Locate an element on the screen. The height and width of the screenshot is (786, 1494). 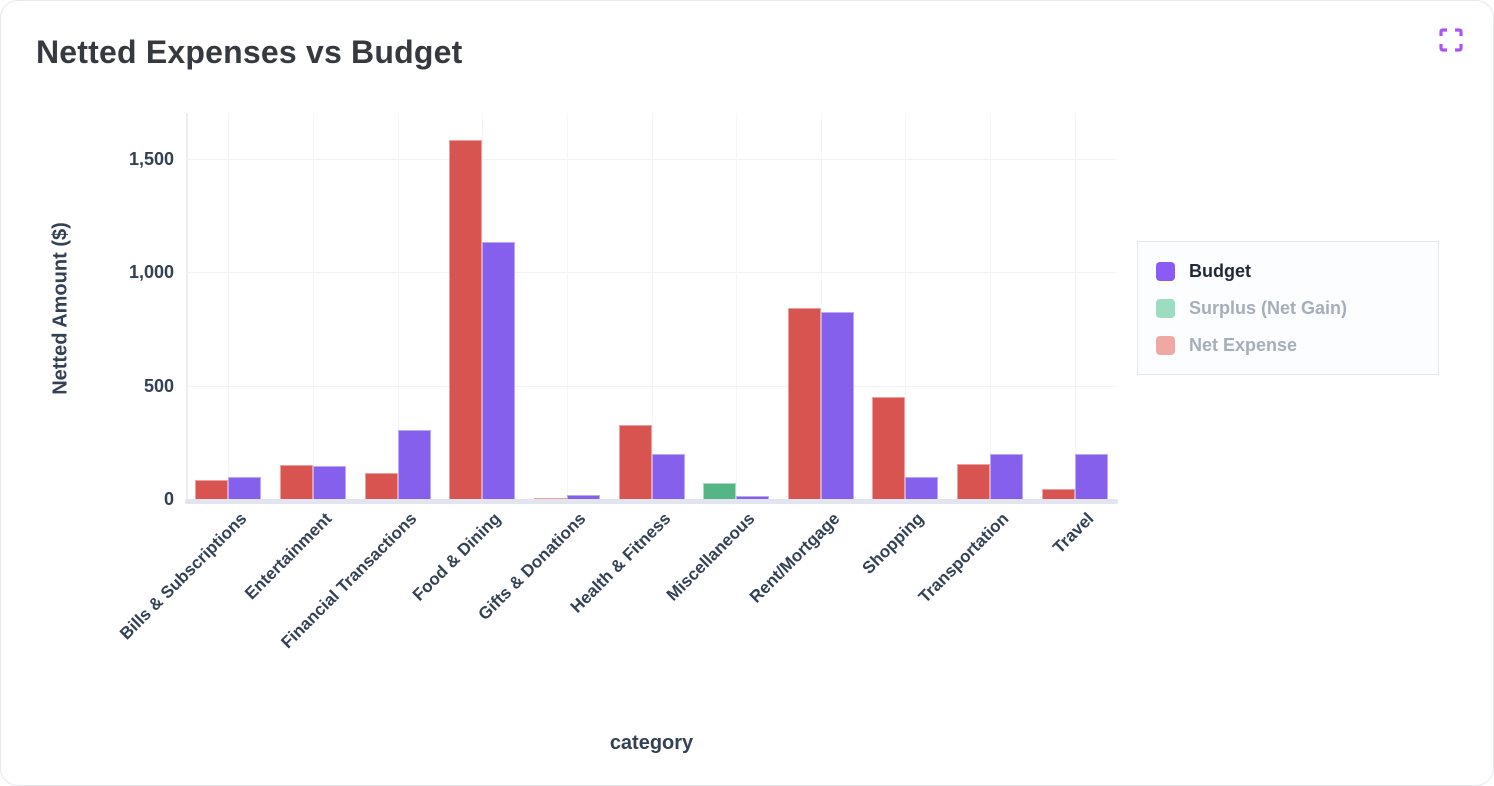
y-tick-label: 0 is located at coordinates (168, 499).